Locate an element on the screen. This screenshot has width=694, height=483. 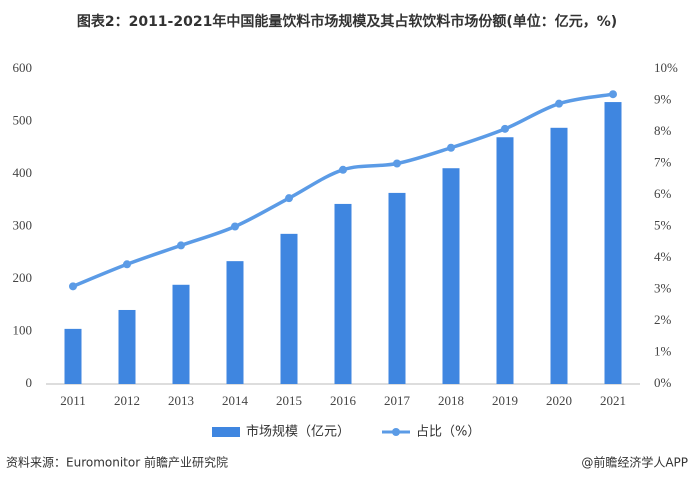
y-tick-label: 400 is located at coordinates (23, 172).